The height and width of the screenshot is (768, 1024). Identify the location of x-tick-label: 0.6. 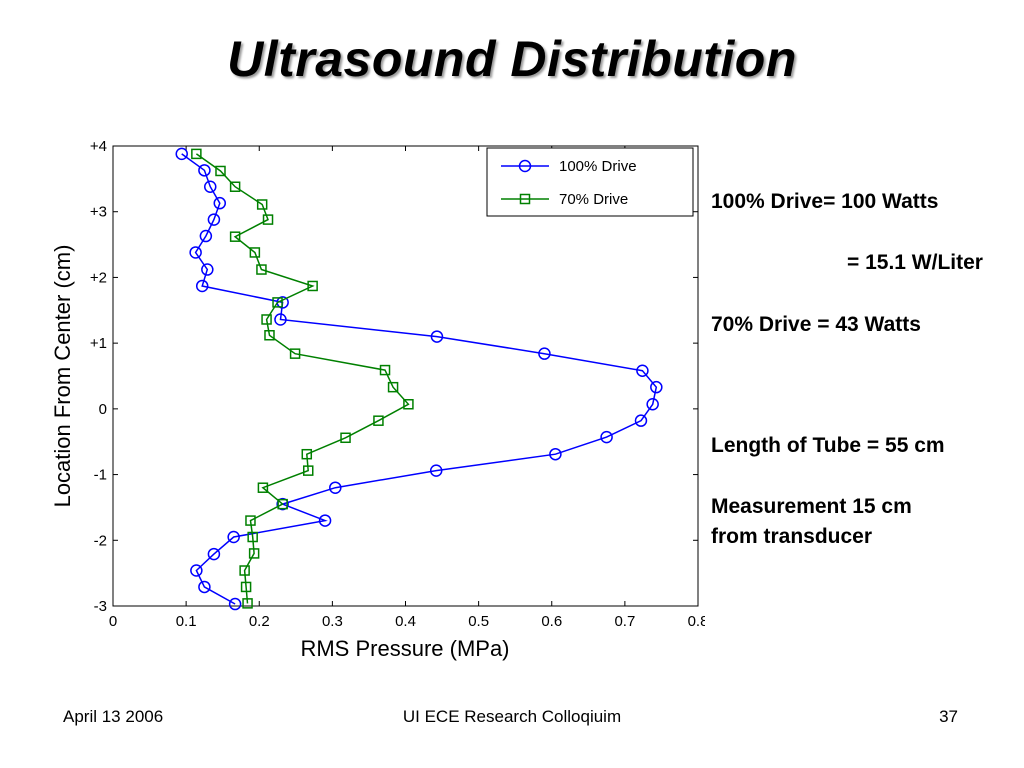
(551, 621).